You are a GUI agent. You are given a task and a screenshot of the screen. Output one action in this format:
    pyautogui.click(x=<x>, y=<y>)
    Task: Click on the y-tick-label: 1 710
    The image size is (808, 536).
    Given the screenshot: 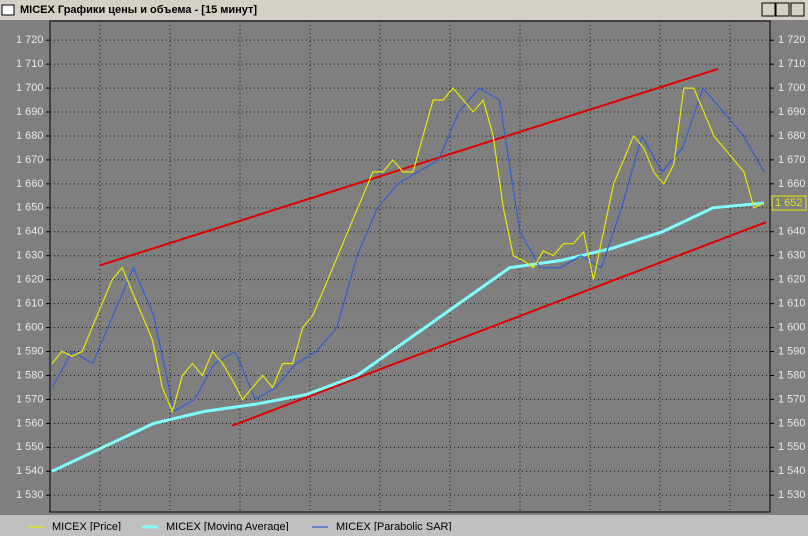 What is the action you would take?
    pyautogui.click(x=30, y=64)
    